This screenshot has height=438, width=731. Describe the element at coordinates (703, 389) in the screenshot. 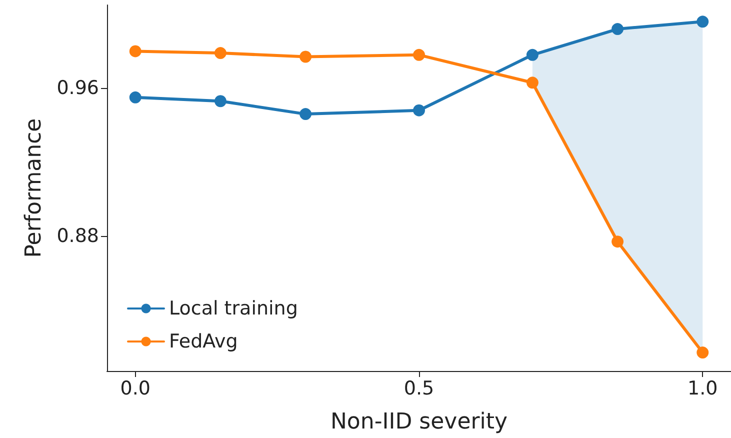

I see `x-tick-label: 1.0` at that location.